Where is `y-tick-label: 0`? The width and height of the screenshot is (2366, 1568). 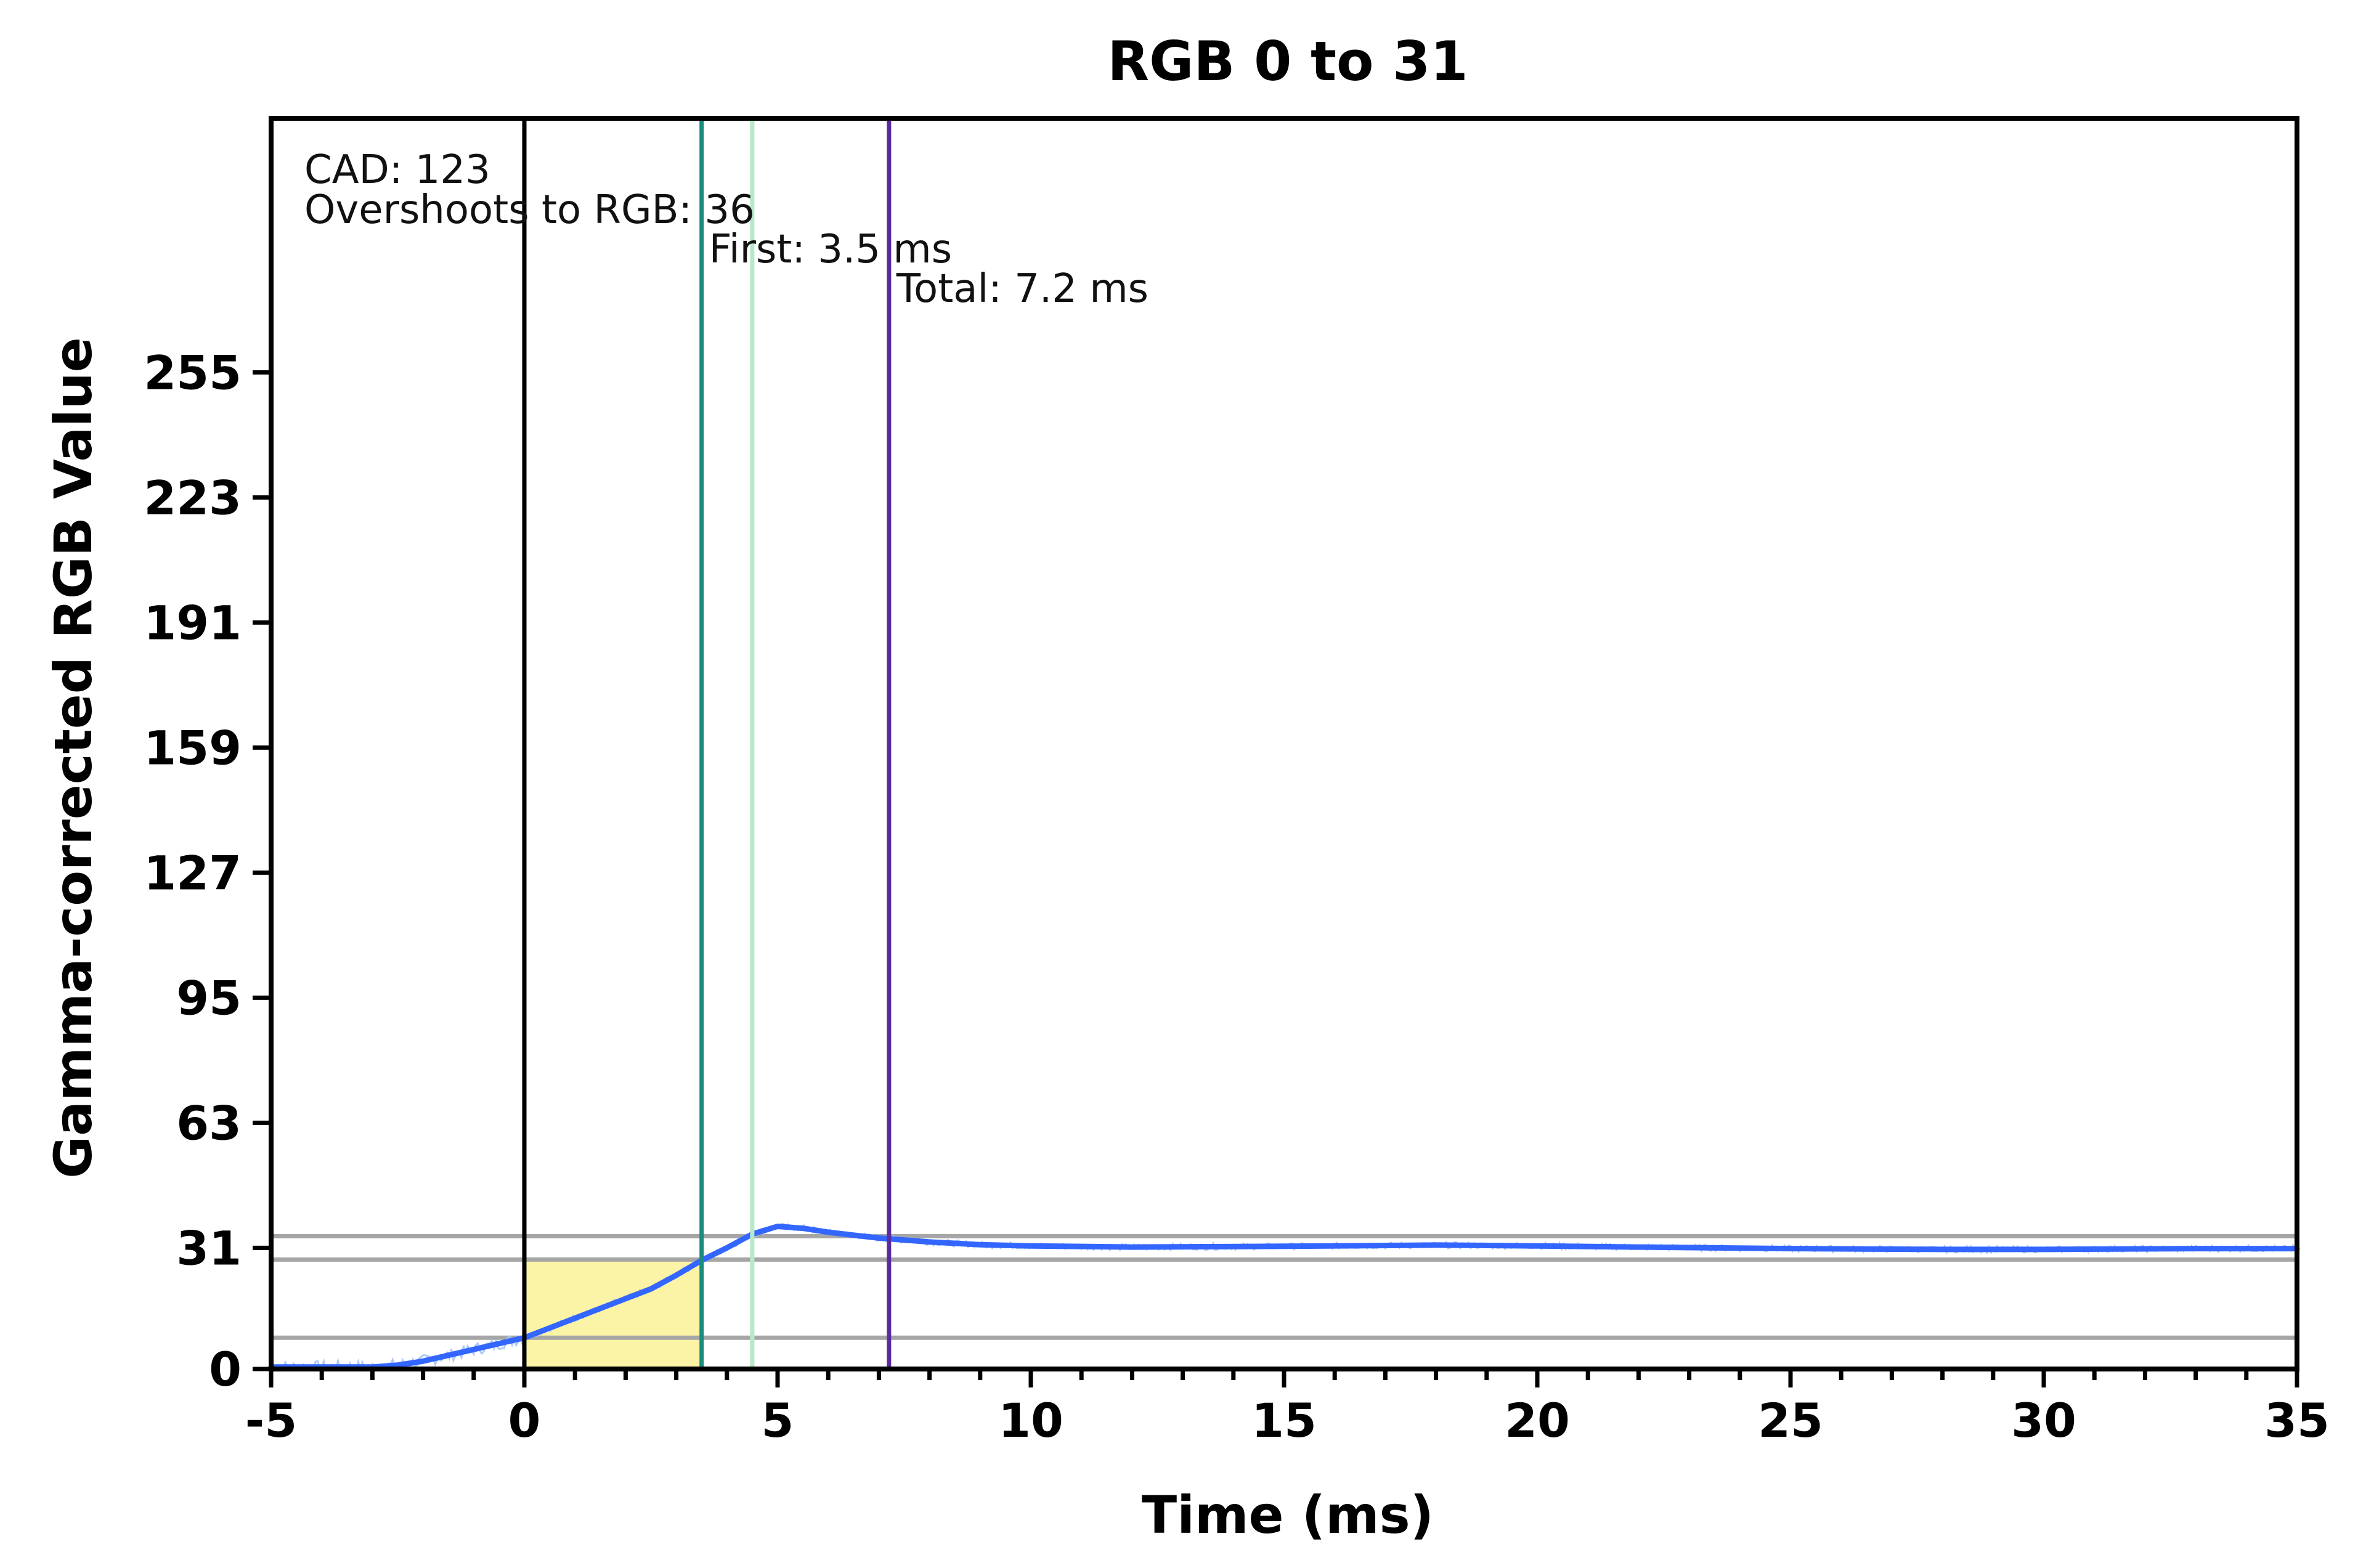 y-tick-label: 0 is located at coordinates (225, 1369).